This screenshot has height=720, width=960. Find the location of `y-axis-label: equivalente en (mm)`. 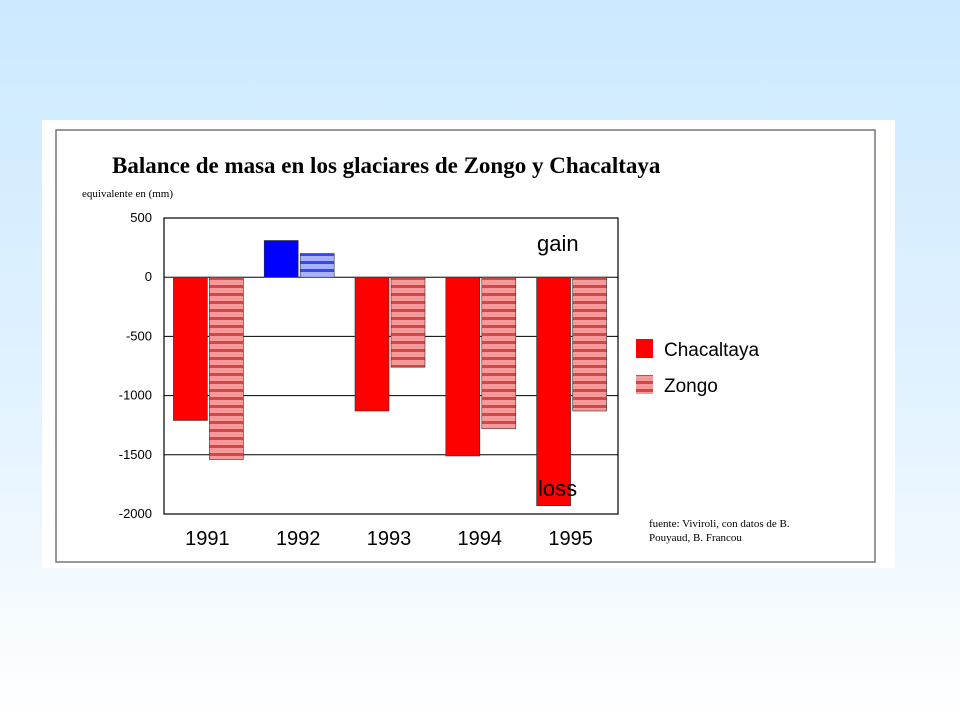

y-axis-label: equivalente en (mm) is located at coordinates (127, 194).